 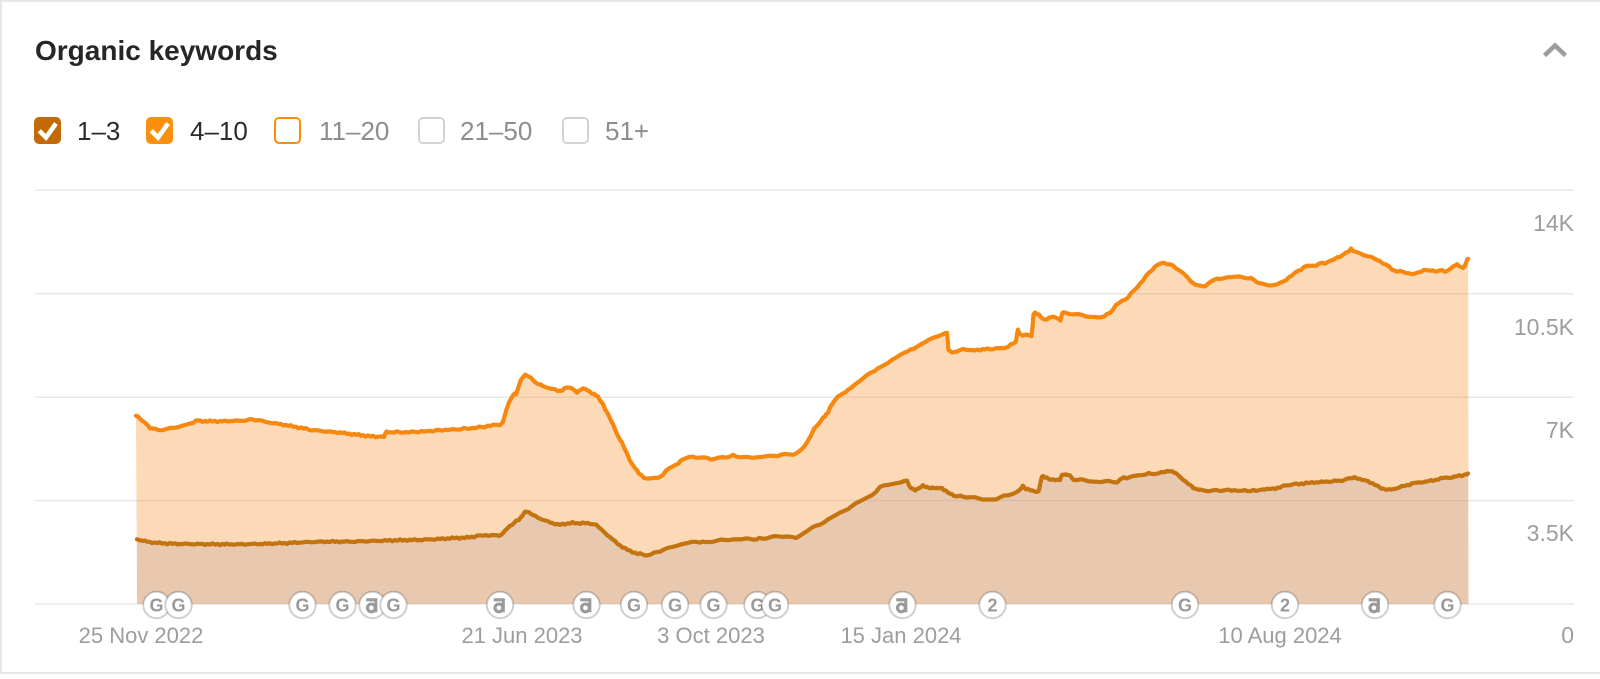 What do you see at coordinates (1544, 327) in the screenshot?
I see `svg-text: 10.5K` at bounding box center [1544, 327].